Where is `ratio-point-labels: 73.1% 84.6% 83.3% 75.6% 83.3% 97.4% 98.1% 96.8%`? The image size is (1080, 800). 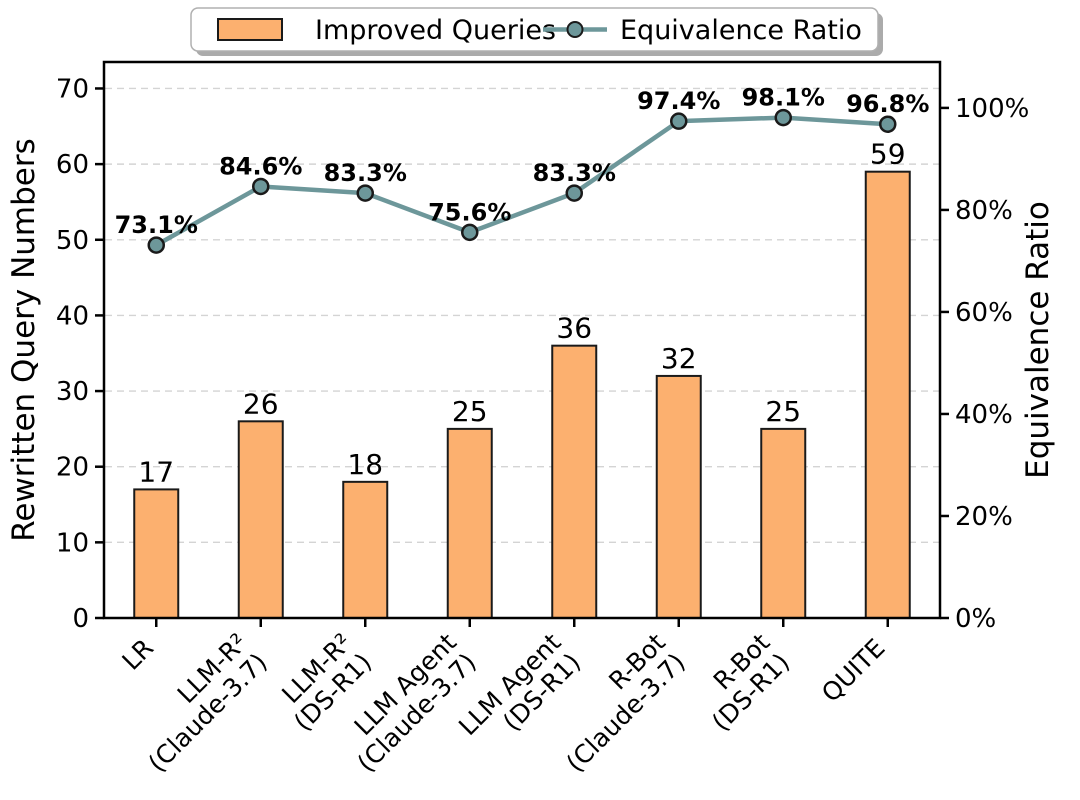
ratio-point-labels: 73.1% 84.6% 83.3% 75.6% 83.3% 97.4% 98.1% 96.8% is located at coordinates (522, 162).